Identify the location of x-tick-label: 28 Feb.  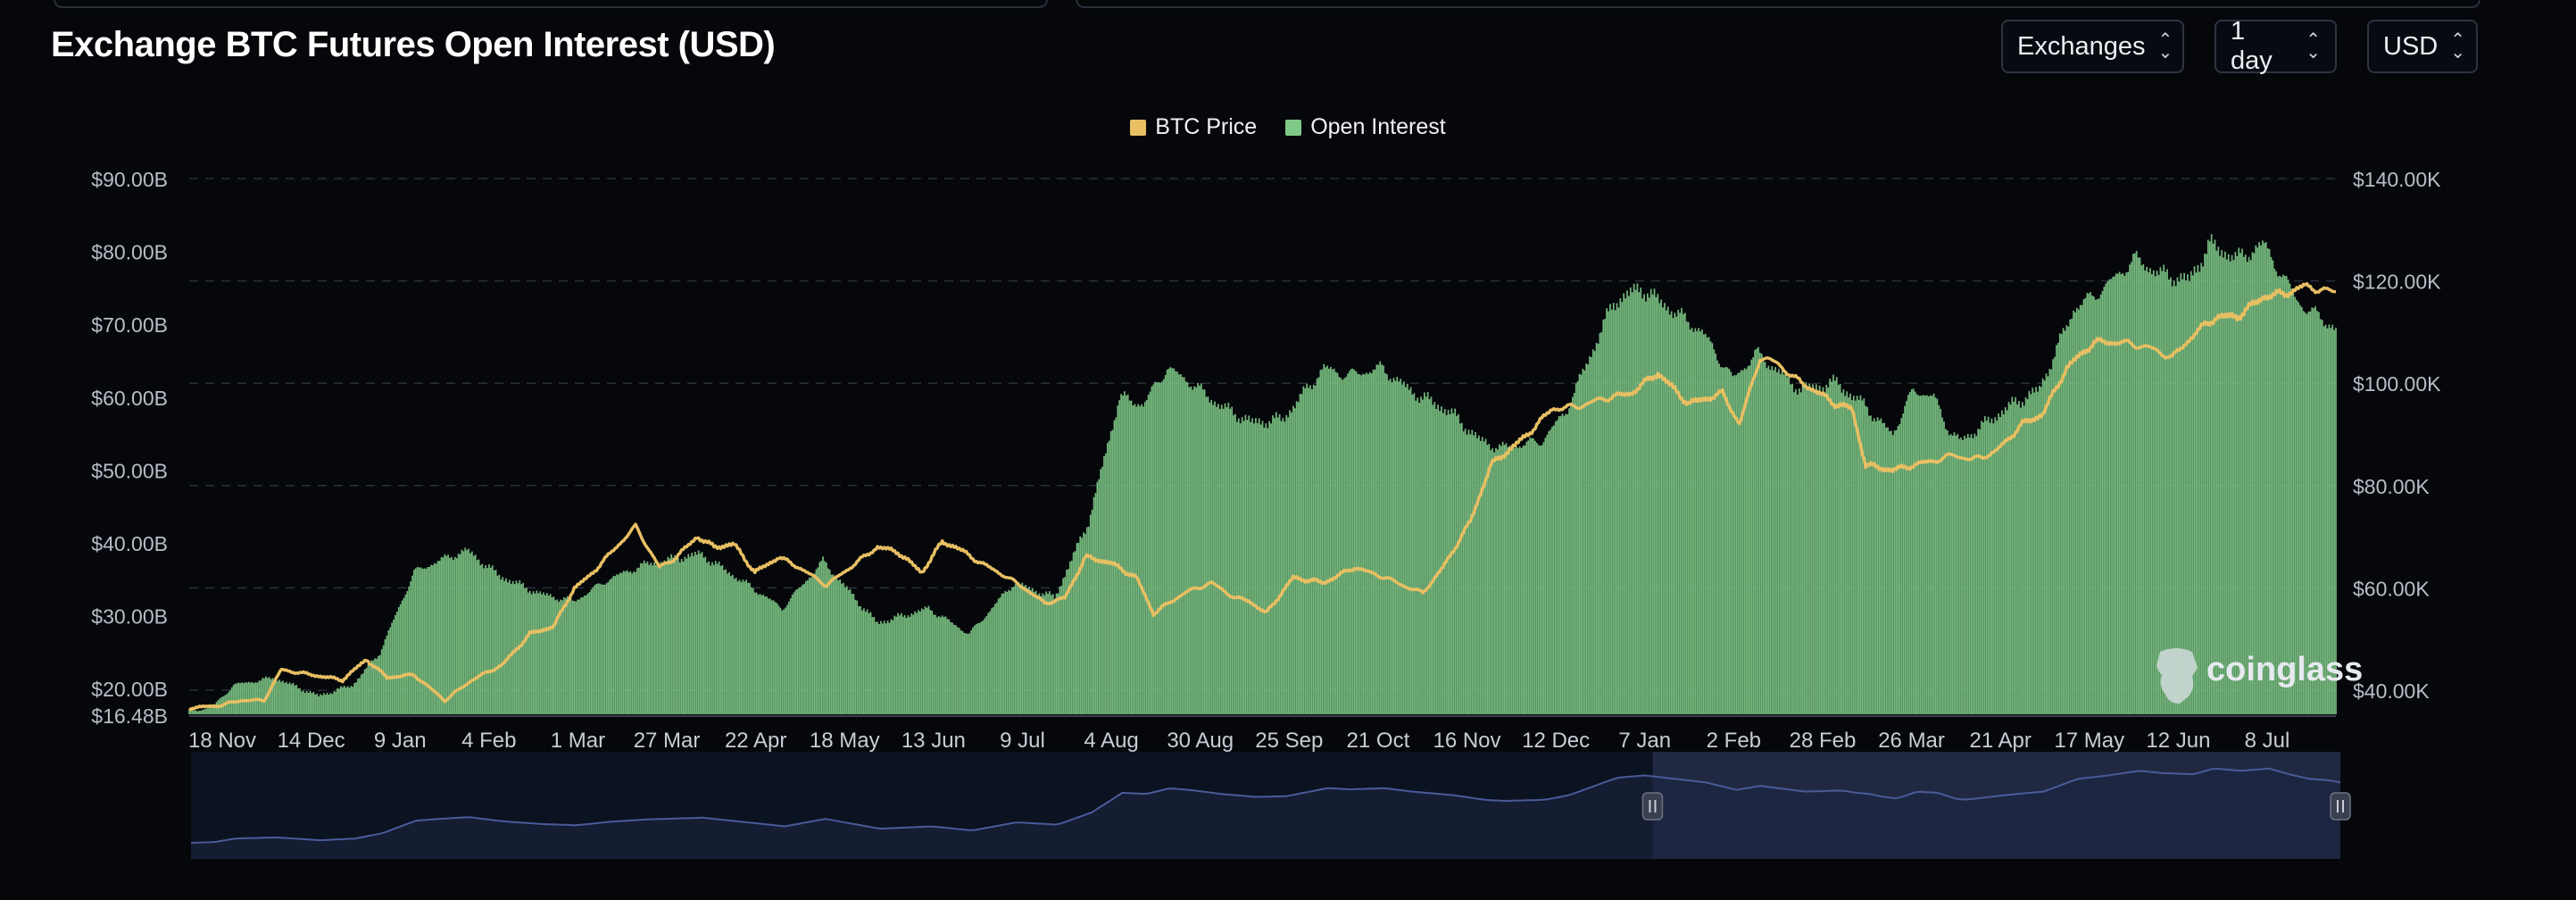
(1823, 741).